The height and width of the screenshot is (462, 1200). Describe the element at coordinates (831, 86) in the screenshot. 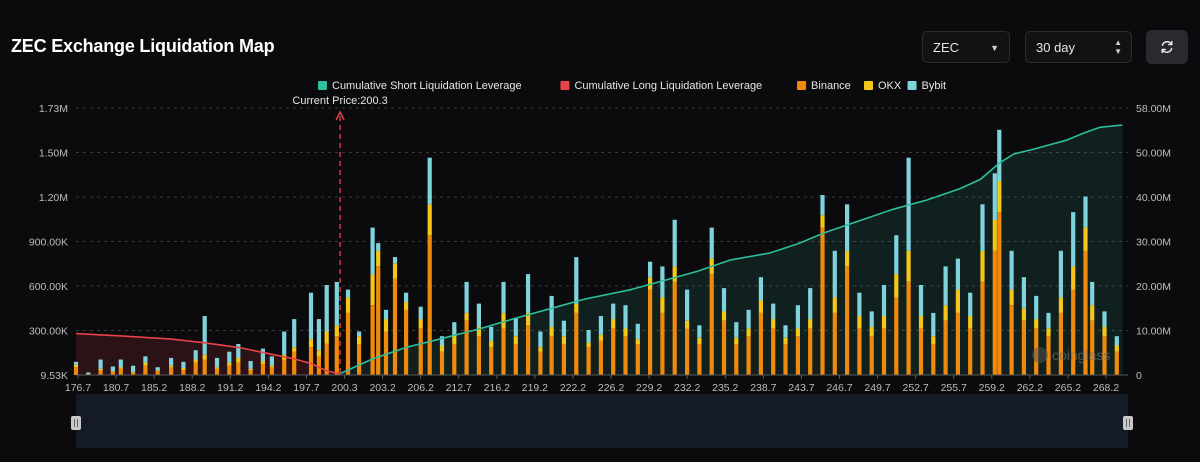

I see `legend-label-2: Binance` at that location.